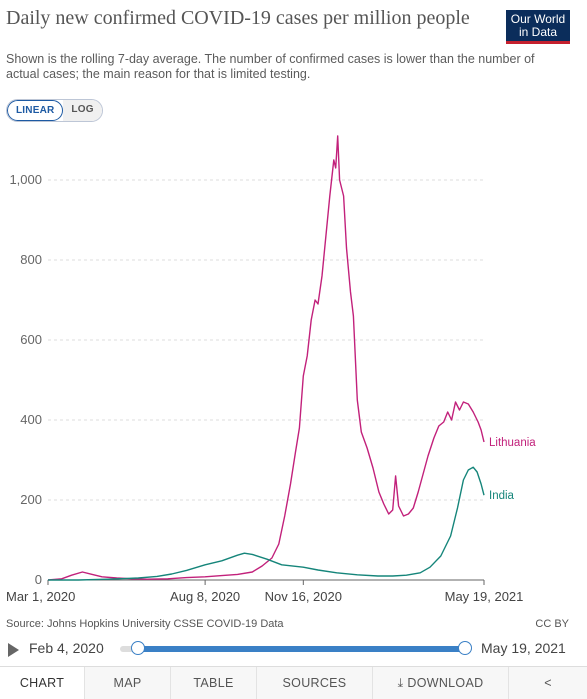 The image size is (587, 699). What do you see at coordinates (138, 648) in the screenshot?
I see `timeline-start-handle` at bounding box center [138, 648].